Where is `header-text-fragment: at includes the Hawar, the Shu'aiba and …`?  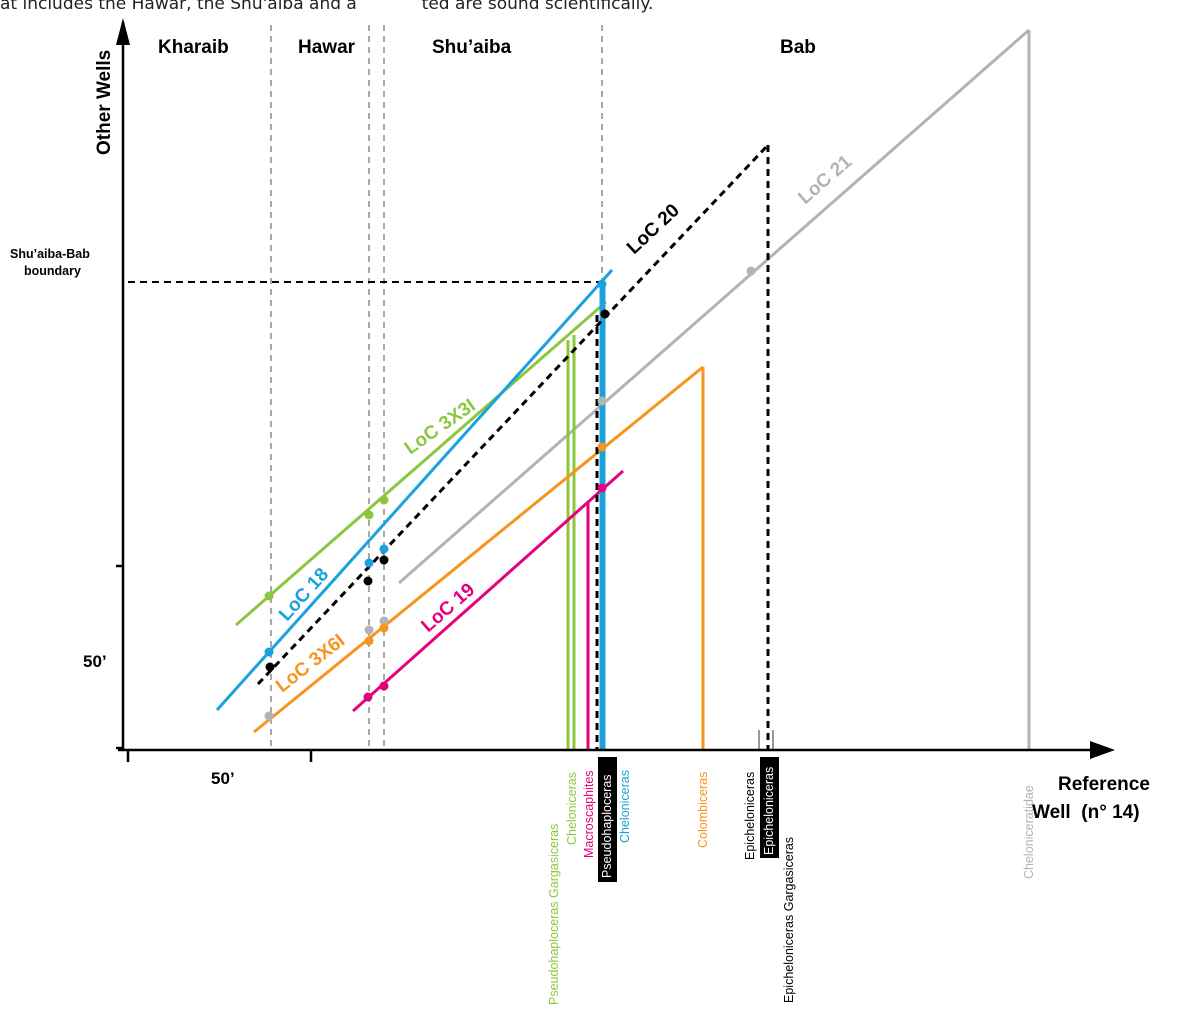
header-text-fragment: at includes the Hawar, the Shu'aiba and … is located at coordinates (327, 7).